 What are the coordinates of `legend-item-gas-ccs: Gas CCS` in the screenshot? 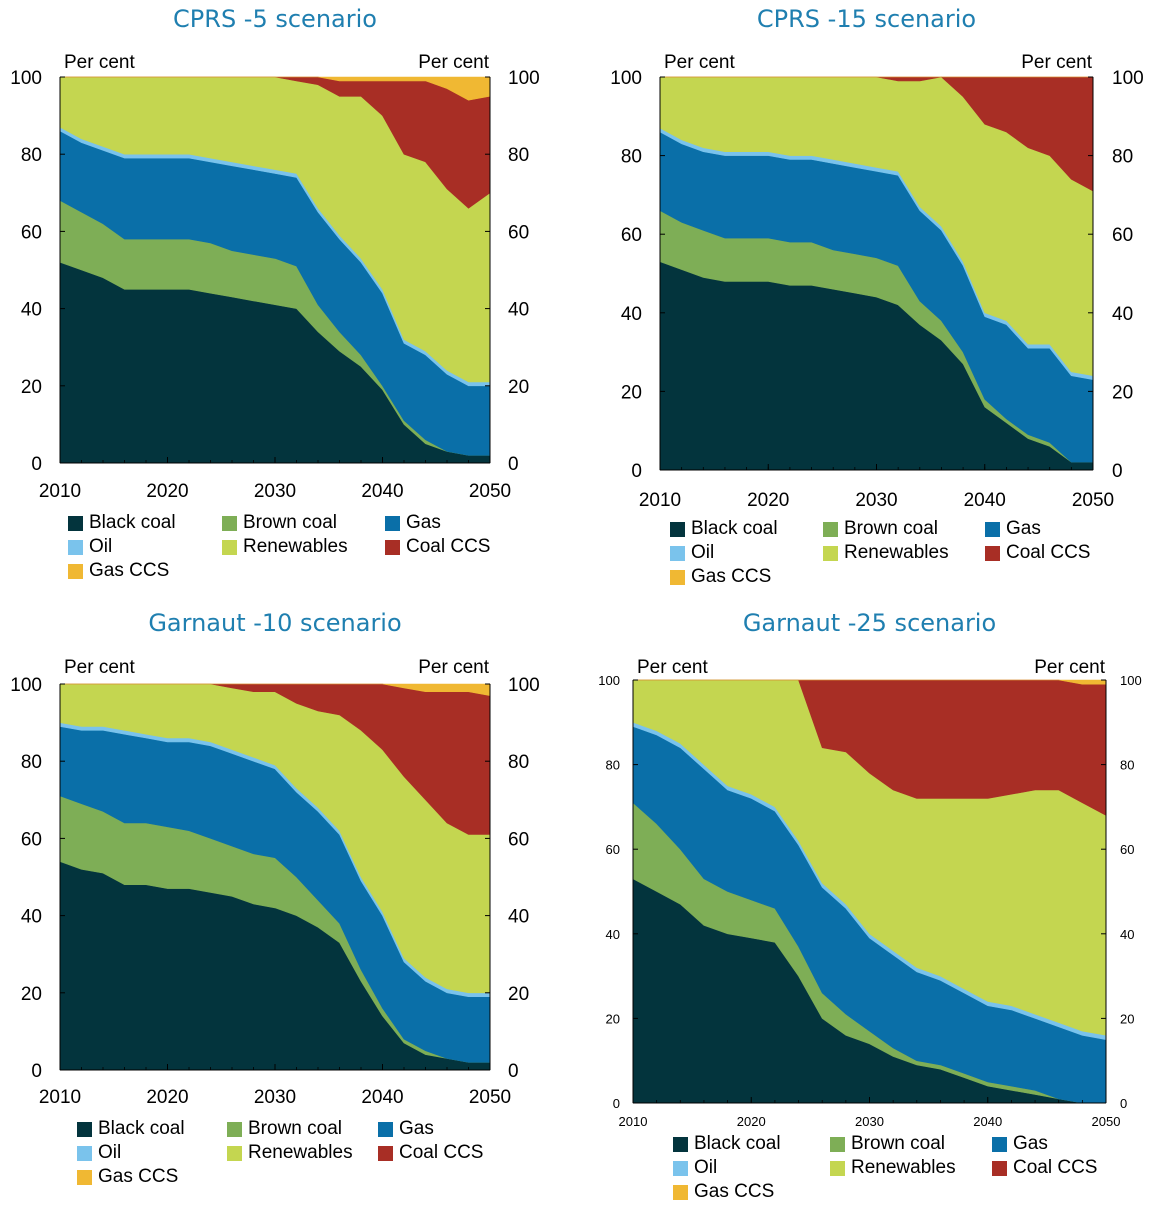 It's located at (723, 1192).